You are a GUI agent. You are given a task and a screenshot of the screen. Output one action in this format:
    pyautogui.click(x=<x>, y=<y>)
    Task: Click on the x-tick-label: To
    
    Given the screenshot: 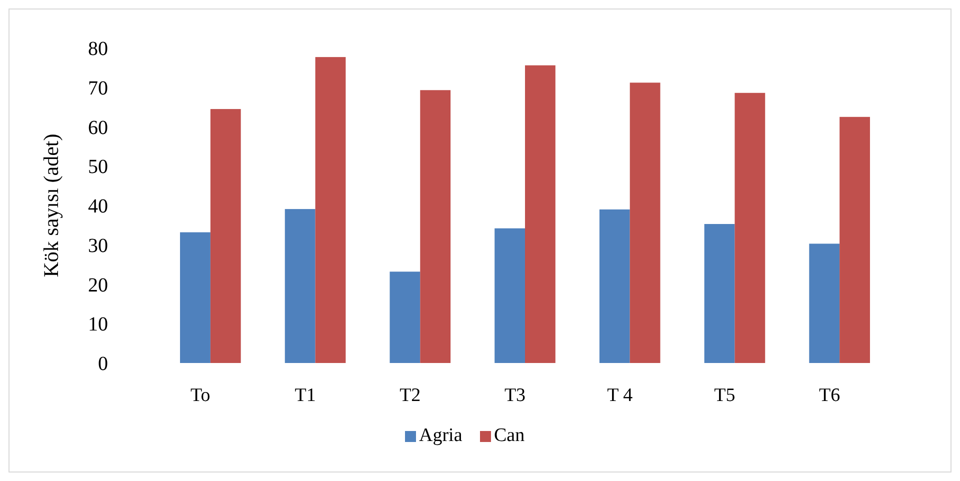 What is the action you would take?
    pyautogui.click(x=200, y=395)
    